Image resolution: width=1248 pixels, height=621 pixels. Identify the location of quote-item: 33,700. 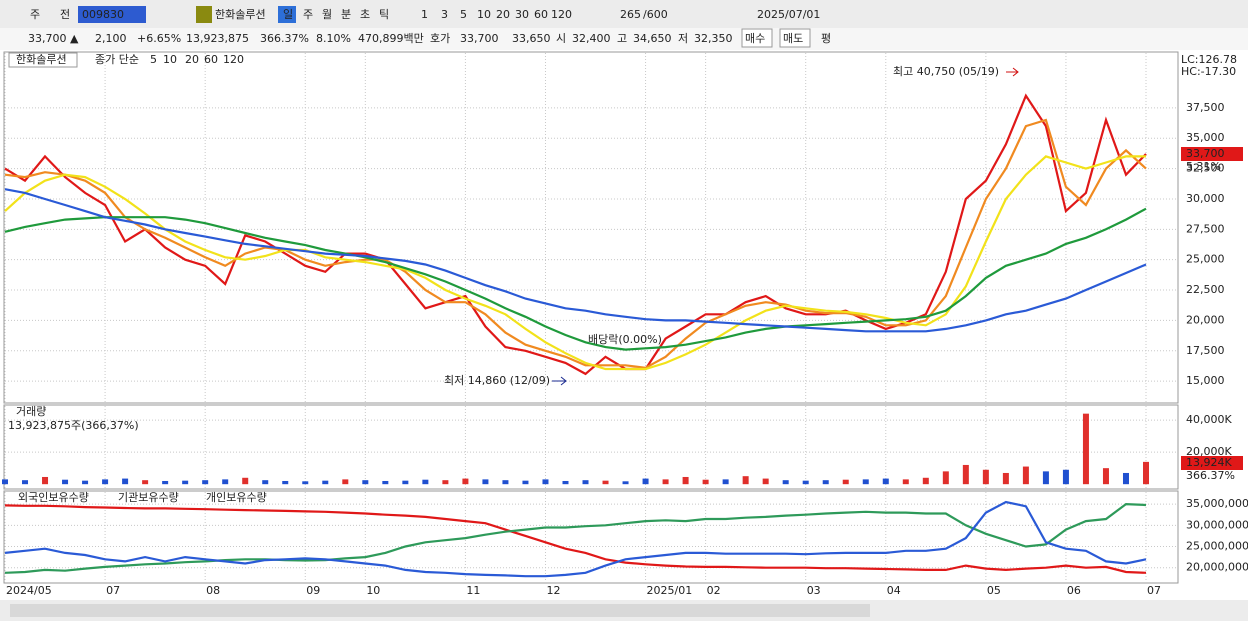
(479, 38).